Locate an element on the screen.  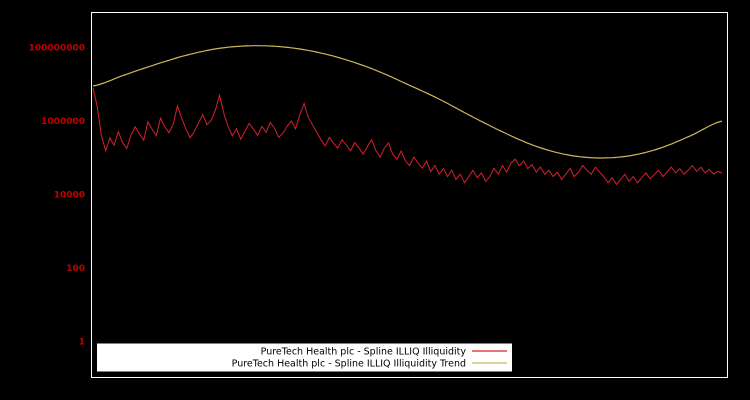
y-axis-ticks: 1 100 10000 1000000 100000000 is located at coordinates (57, 196).